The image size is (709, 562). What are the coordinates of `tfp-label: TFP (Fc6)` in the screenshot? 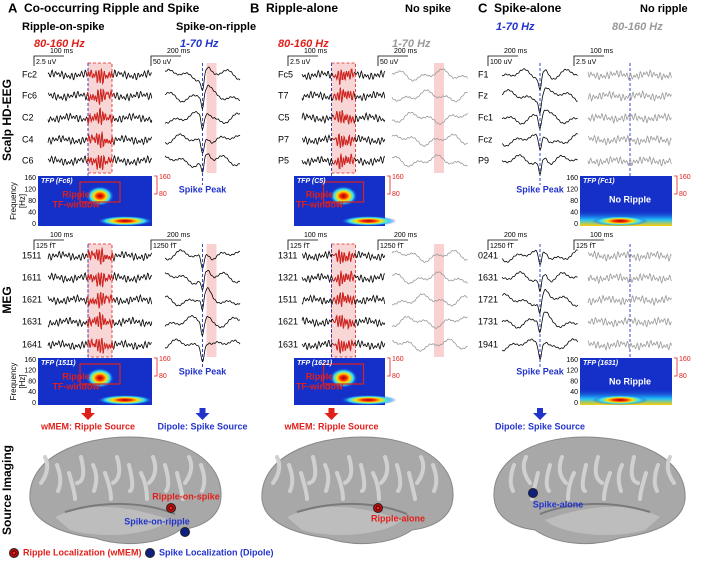 It's located at (57, 181).